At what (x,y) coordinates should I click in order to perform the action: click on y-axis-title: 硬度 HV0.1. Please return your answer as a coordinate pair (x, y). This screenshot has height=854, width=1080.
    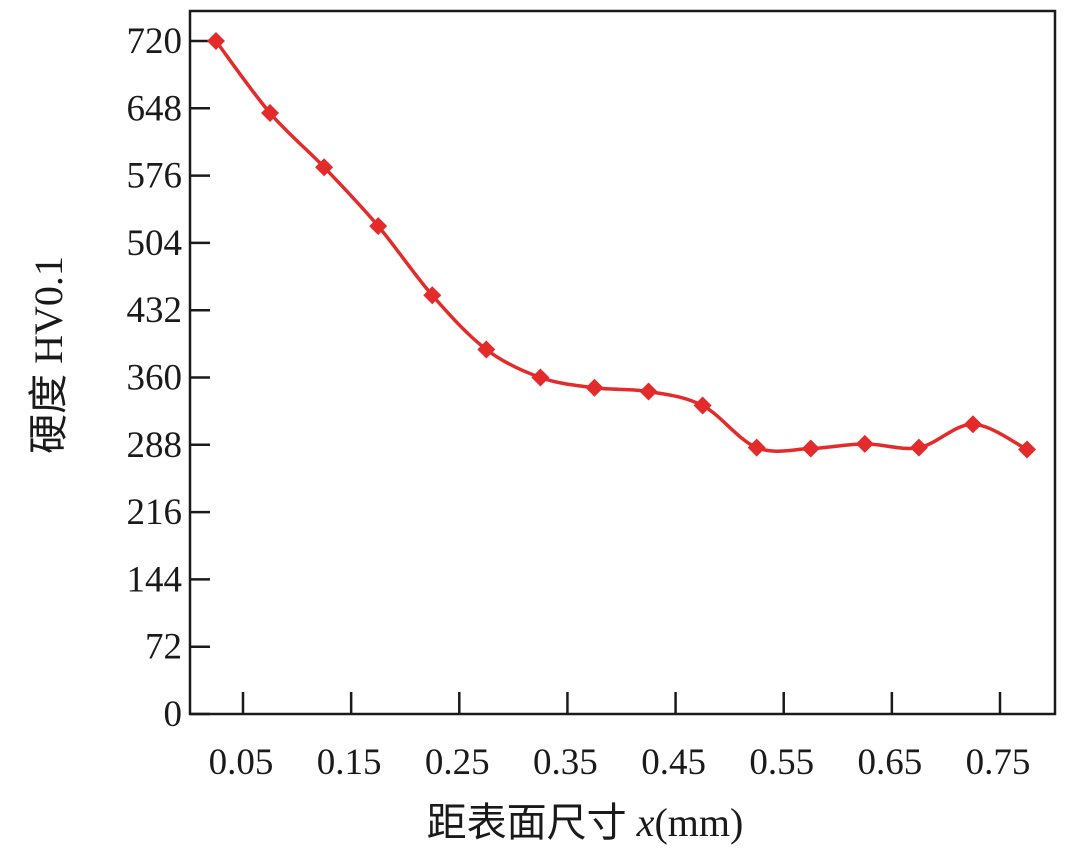
    Looking at the image, I should click on (48, 355).